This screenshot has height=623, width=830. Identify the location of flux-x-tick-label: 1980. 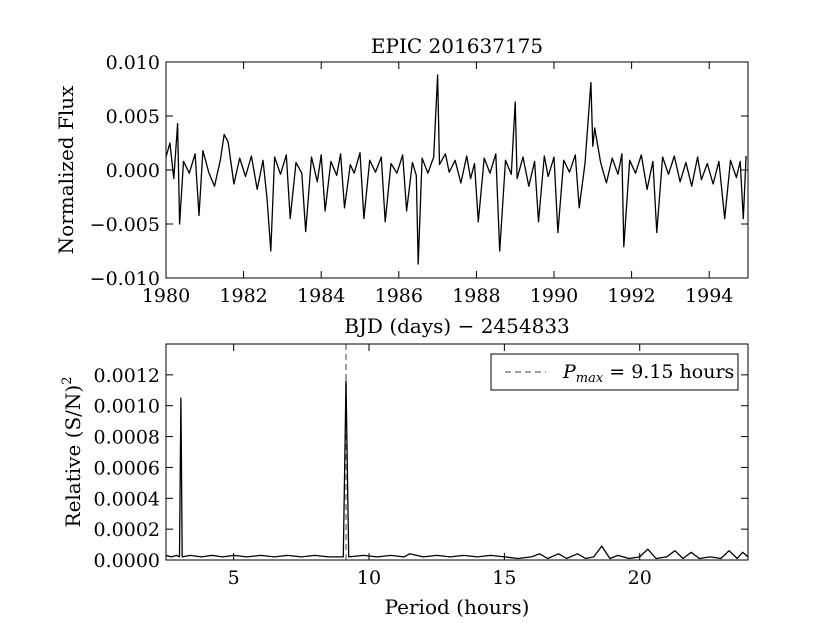
(166, 296).